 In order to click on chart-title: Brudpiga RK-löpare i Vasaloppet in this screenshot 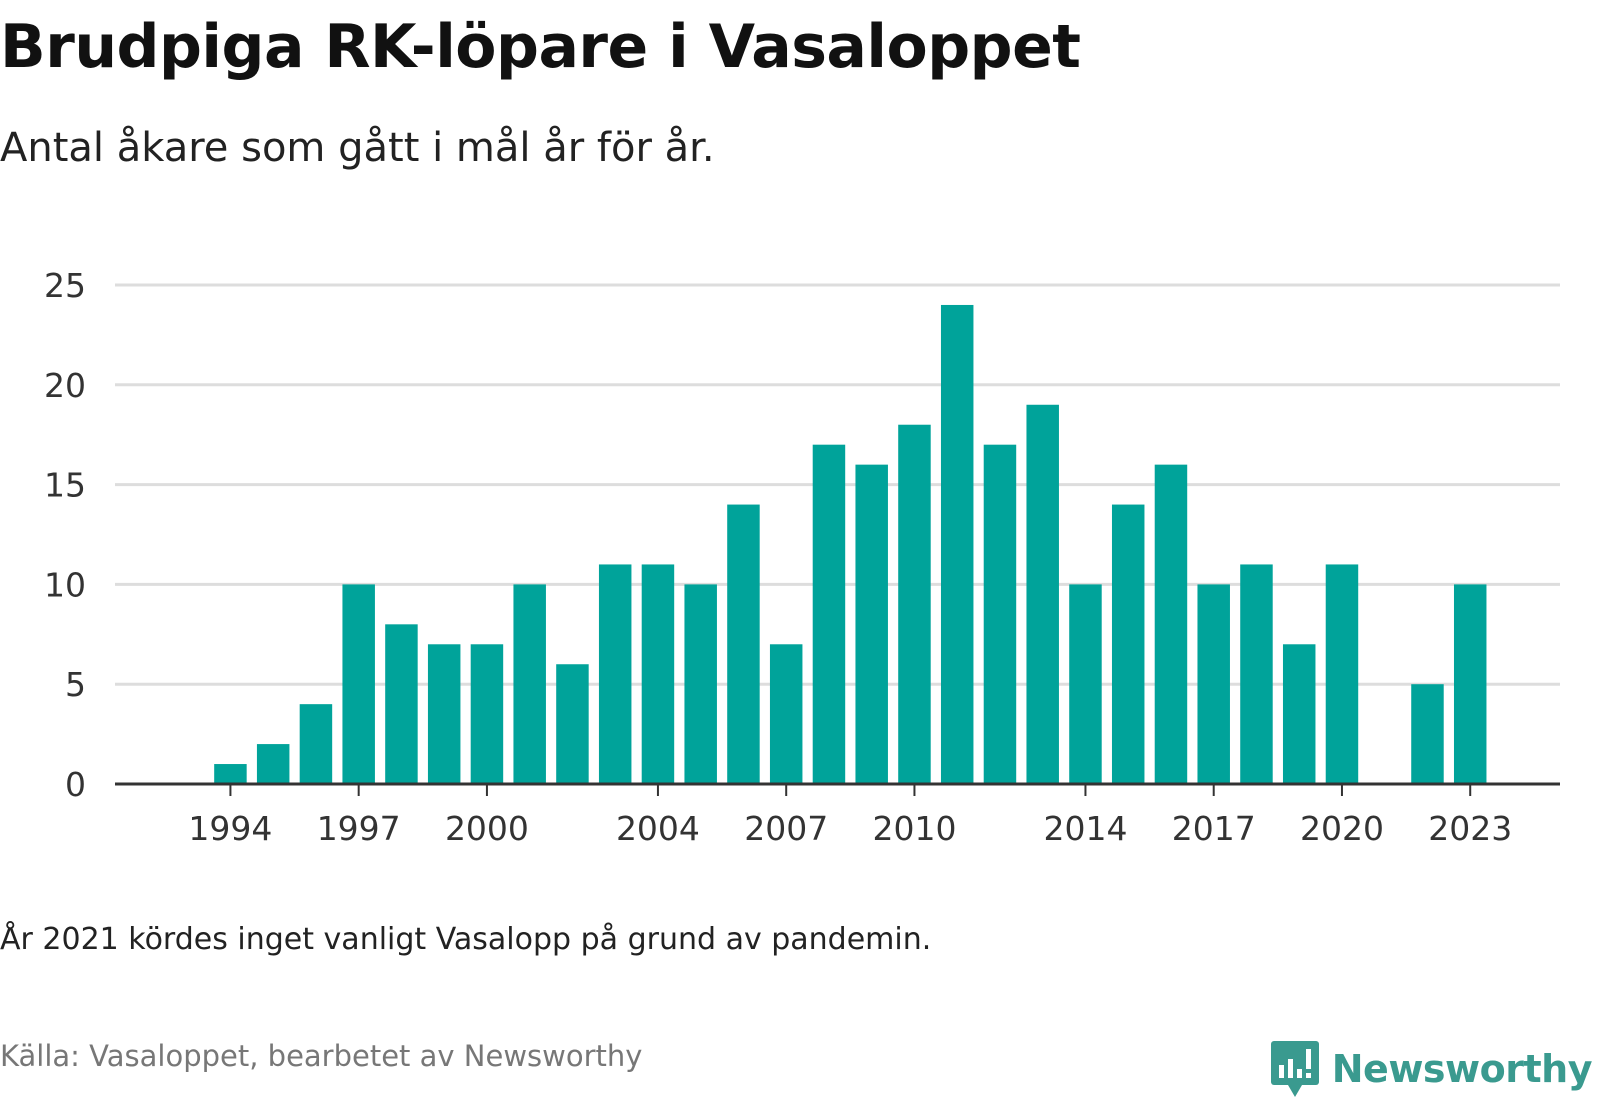, I will do `click(540, 47)`.